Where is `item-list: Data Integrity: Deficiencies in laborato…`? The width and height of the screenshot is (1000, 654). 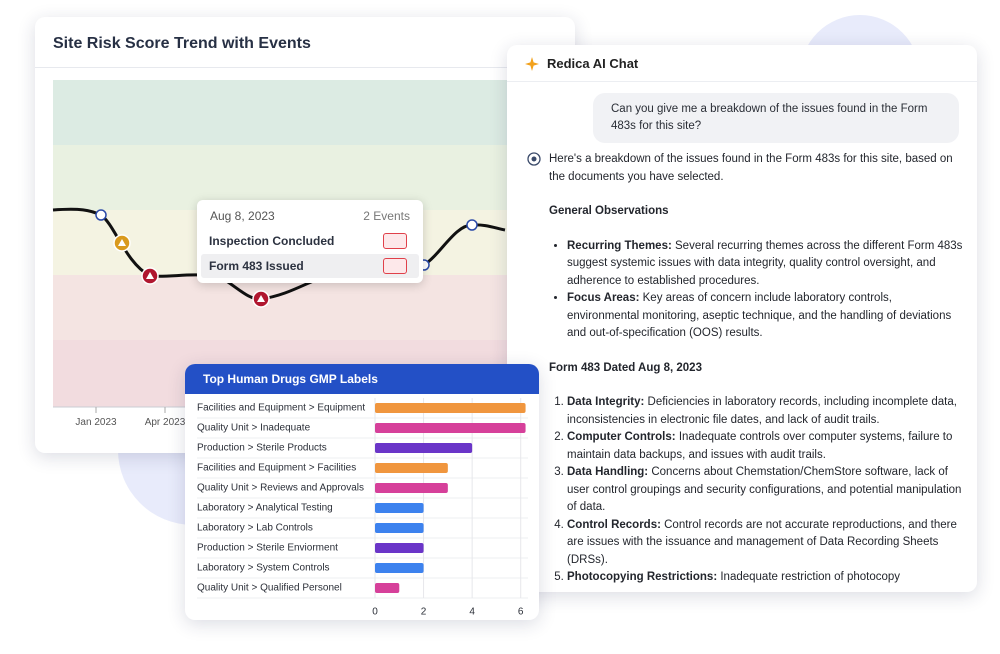
item-list: Data Integrity: Deficiencies in laborato… is located at coordinates (756, 490).